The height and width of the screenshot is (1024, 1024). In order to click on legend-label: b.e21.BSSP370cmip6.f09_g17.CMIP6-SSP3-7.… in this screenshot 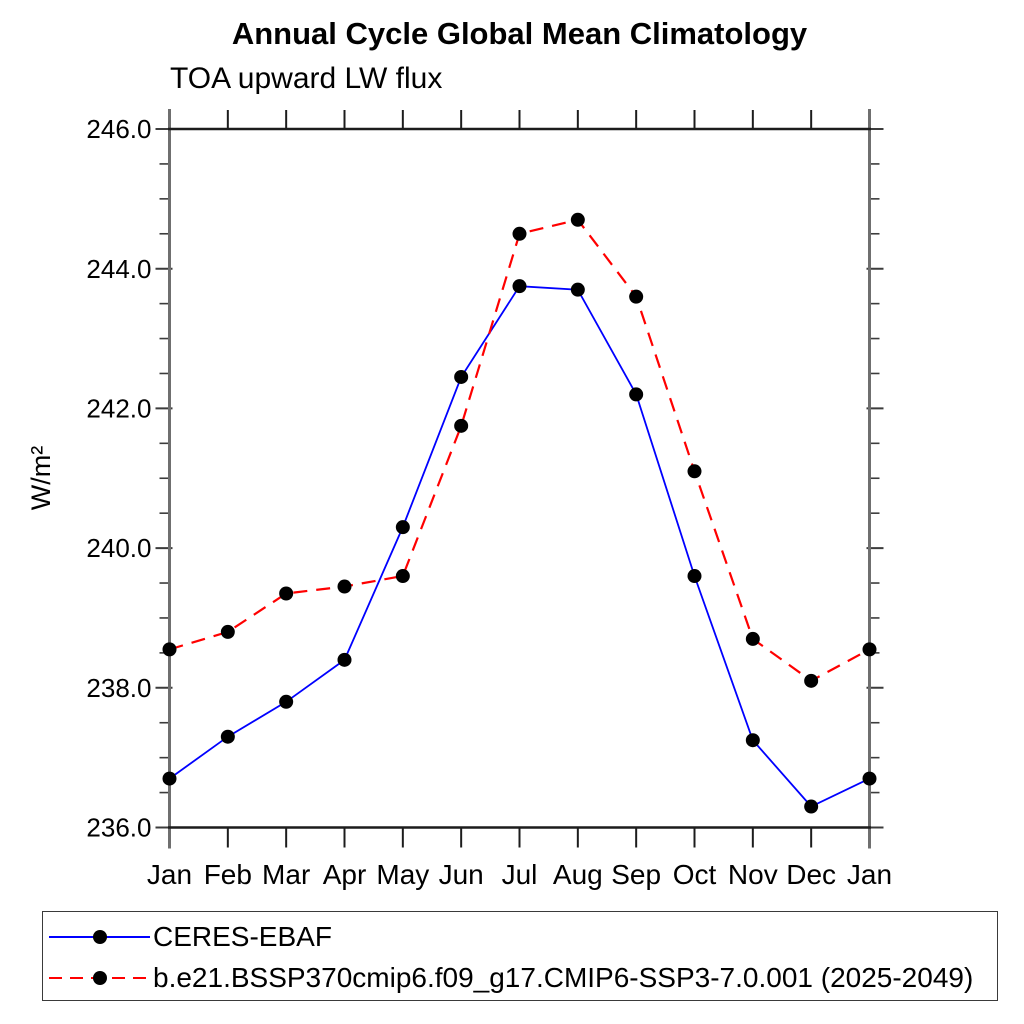, I will do `click(563, 977)`.